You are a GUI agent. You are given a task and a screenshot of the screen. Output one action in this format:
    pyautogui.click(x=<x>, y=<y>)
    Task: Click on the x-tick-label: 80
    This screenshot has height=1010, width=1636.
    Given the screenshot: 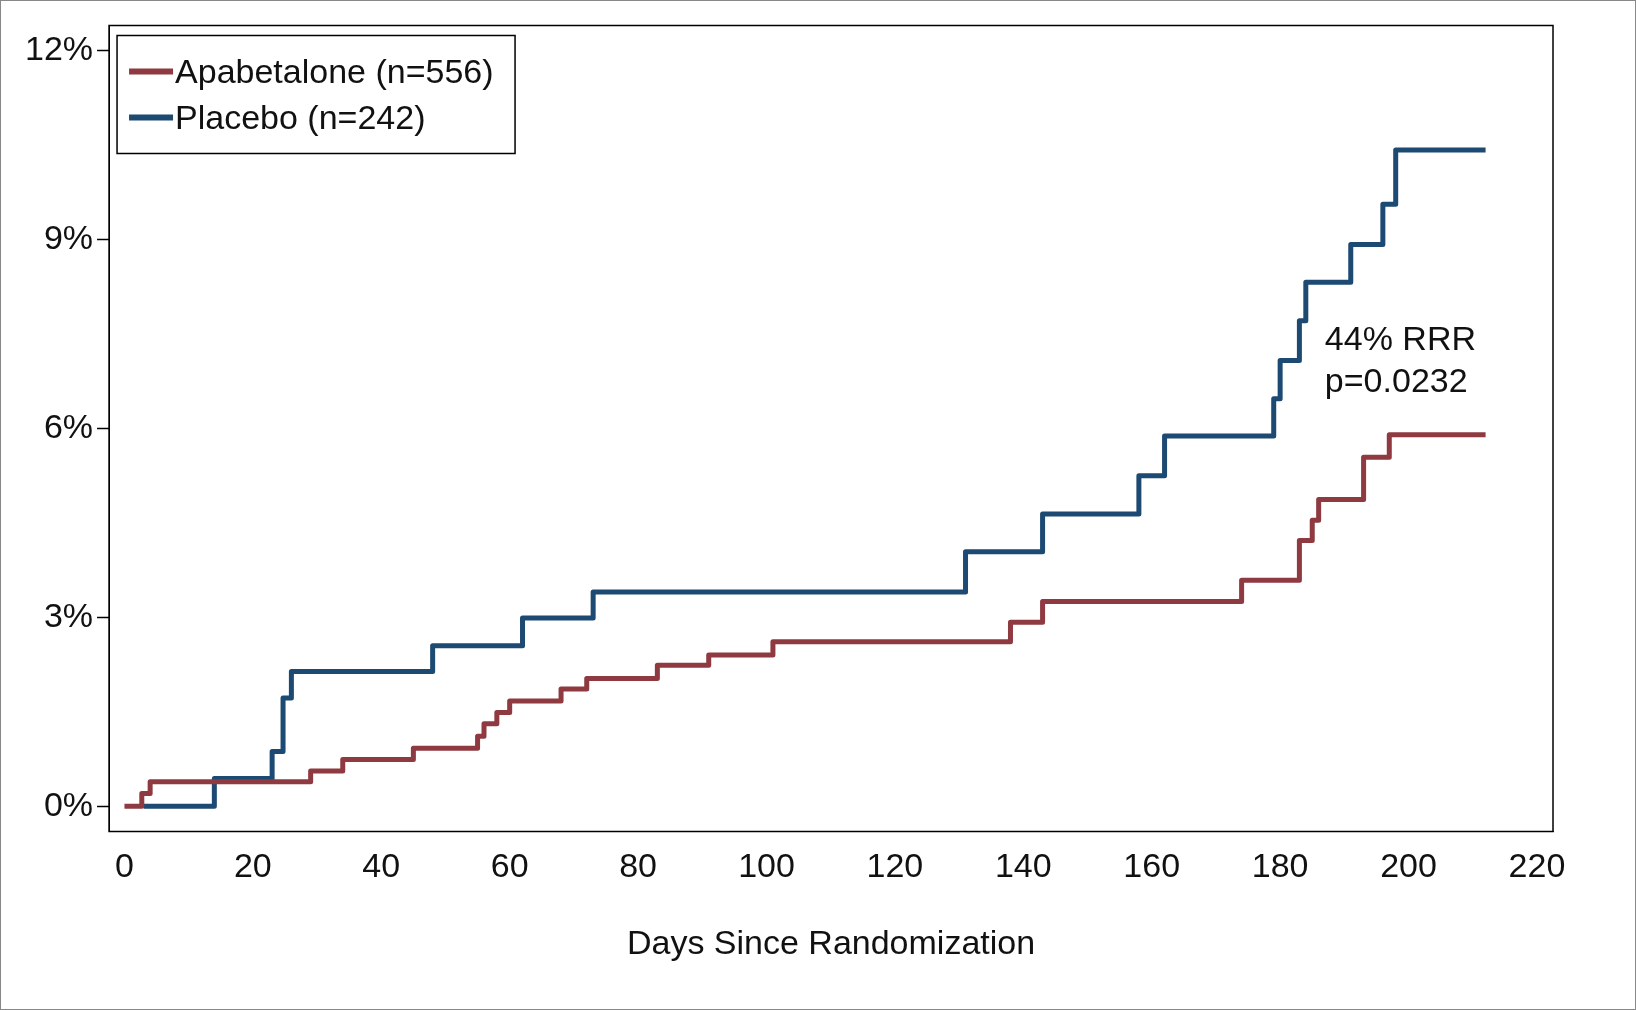 What is the action you would take?
    pyautogui.click(x=638, y=865)
    